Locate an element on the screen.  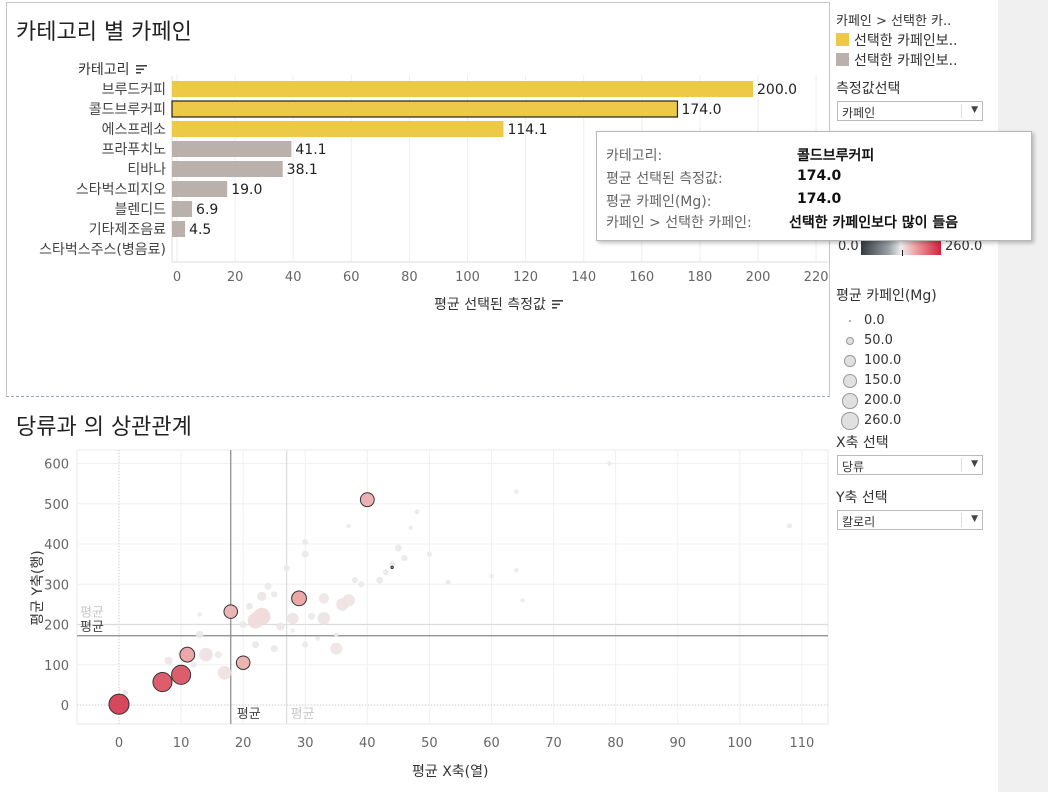
x-tick-label: 120 is located at coordinates (525, 277).